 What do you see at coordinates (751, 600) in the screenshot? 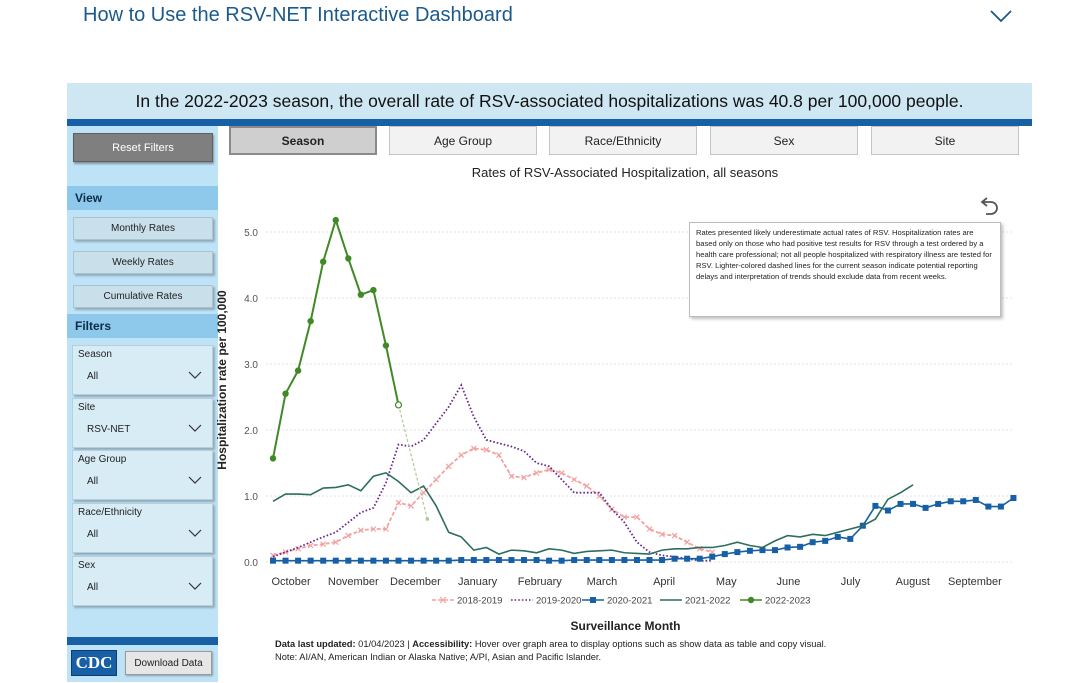
I see `legend-marker` at bounding box center [751, 600].